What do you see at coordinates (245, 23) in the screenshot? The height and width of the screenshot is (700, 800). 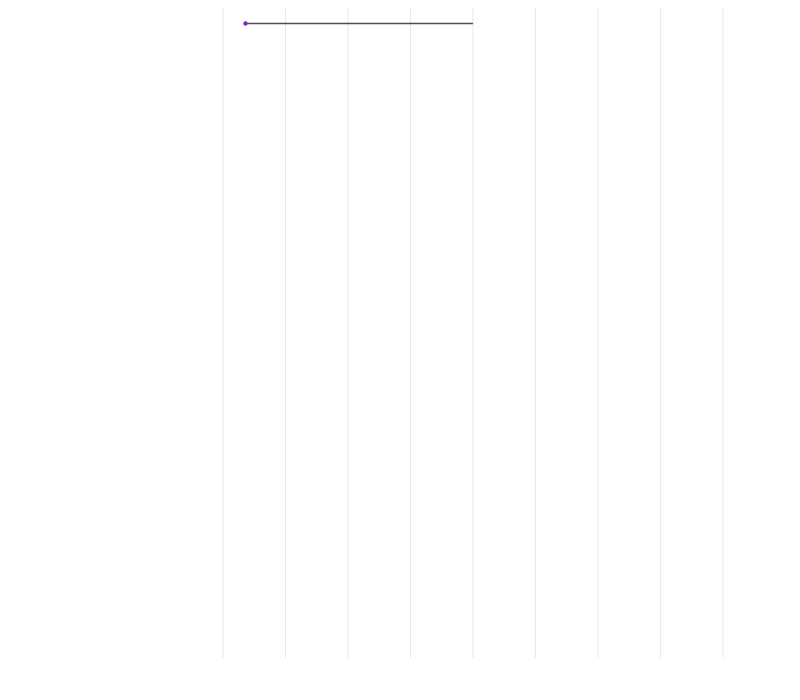 I see `data-point` at bounding box center [245, 23].